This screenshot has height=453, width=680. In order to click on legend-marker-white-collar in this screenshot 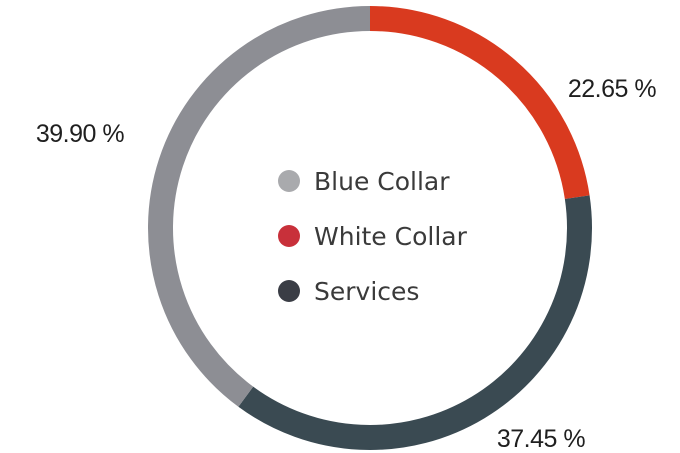, I will do `click(289, 236)`.